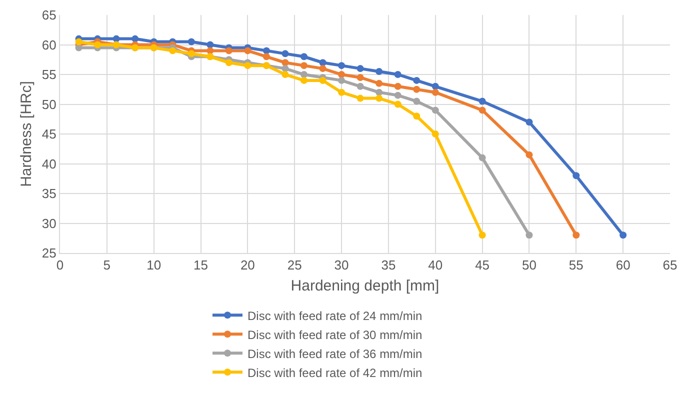 This screenshot has width=685, height=394. What do you see at coordinates (49, 253) in the screenshot?
I see `y-tick-label: 25` at bounding box center [49, 253].